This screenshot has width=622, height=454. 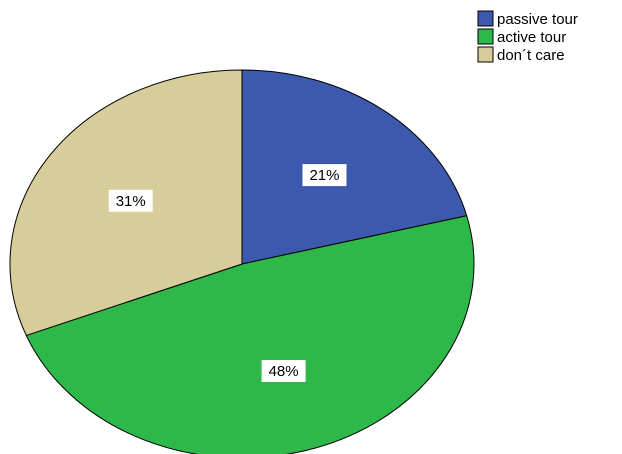 I want to click on legend-item-don-t-care: don´t care, so click(x=521, y=55).